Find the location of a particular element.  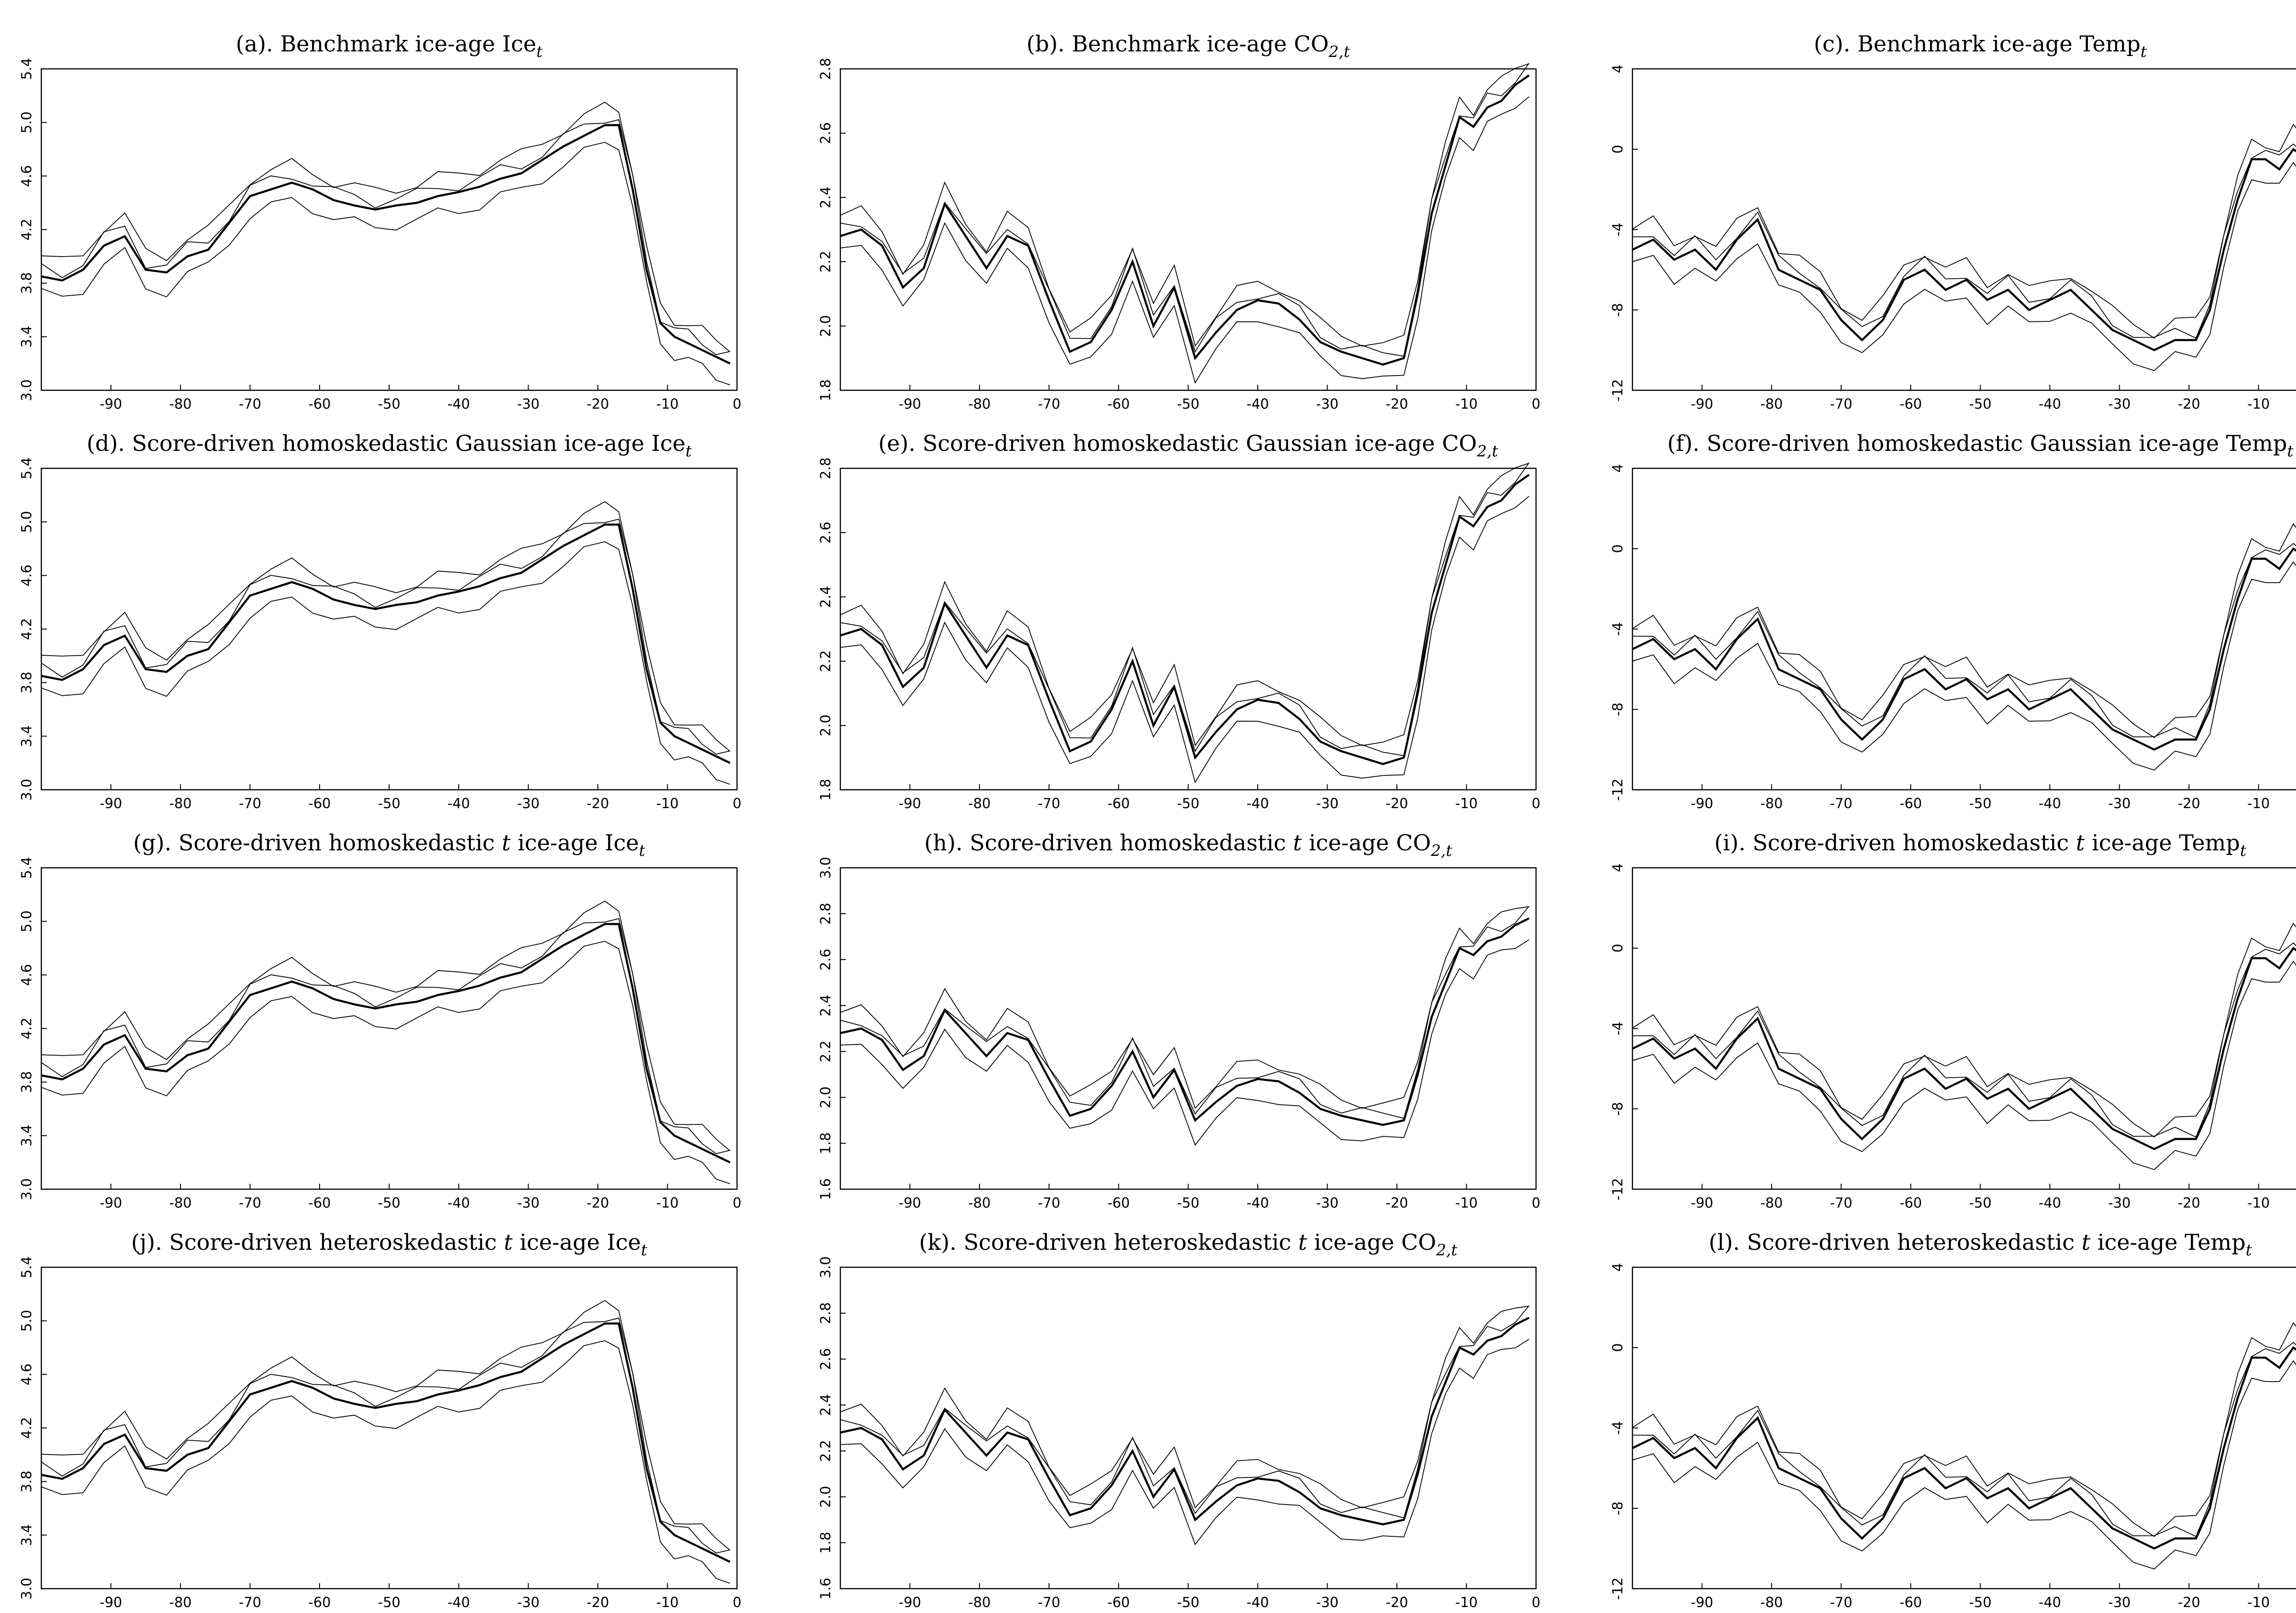

y-tick-label: 2.2 is located at coordinates (826, 1451).